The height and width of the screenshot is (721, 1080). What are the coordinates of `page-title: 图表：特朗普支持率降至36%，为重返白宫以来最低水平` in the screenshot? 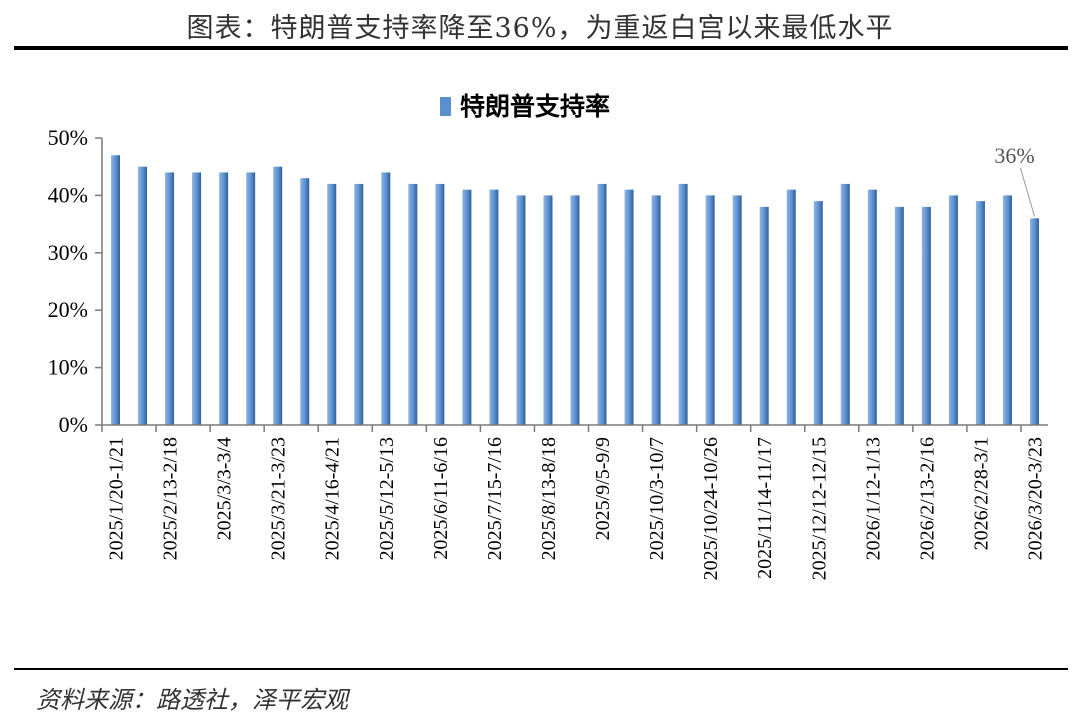 It's located at (540, 28).